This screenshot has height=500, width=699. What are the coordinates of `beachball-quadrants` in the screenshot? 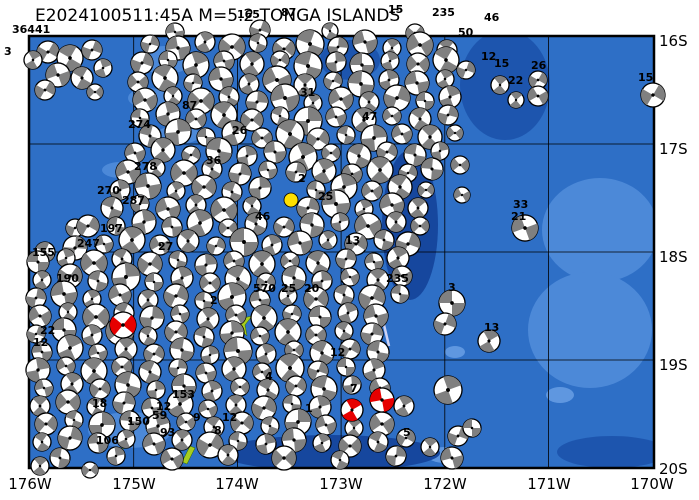 It's located at (208, 319).